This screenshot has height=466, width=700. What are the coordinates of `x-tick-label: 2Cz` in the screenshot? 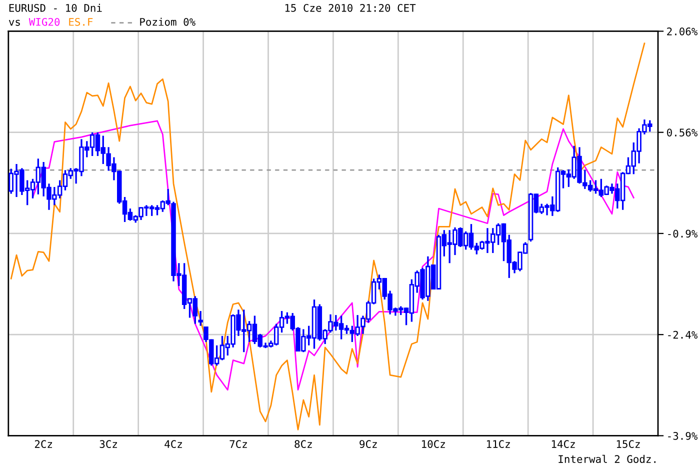 It's located at (43, 444).